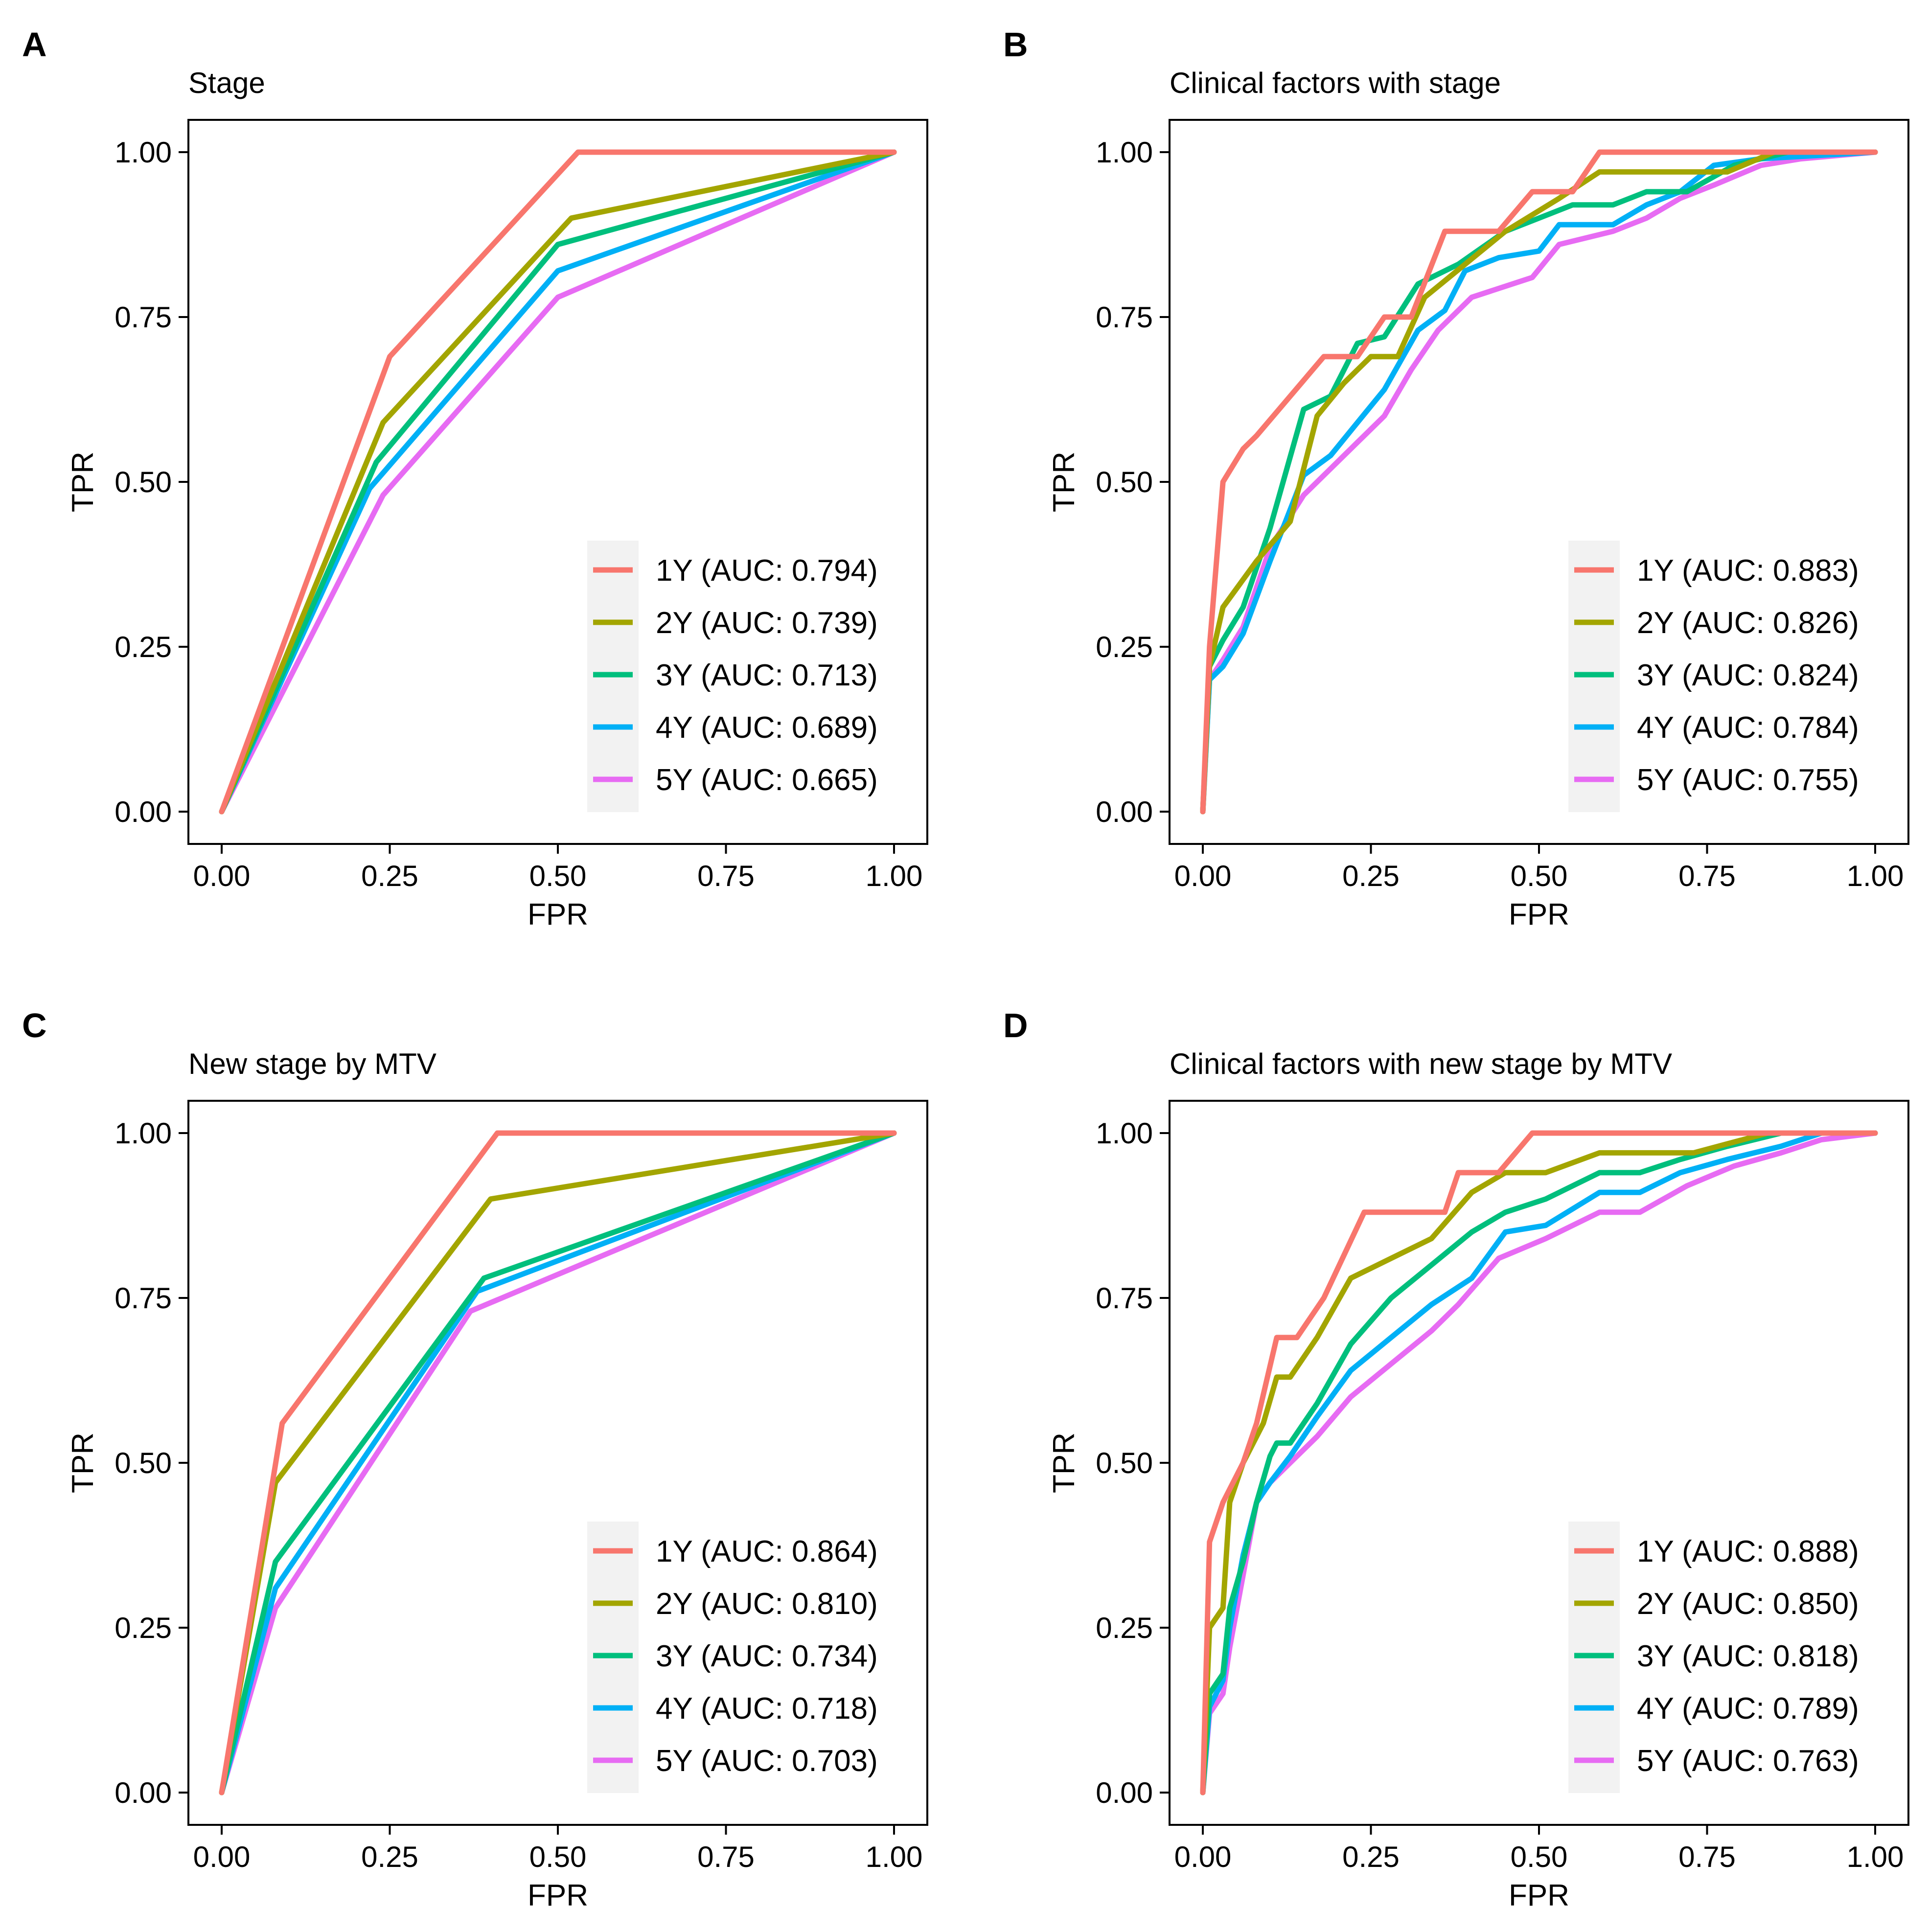 The width and height of the screenshot is (1929, 1932). I want to click on legend-label-b-1y: 1Y (AUC: 0.883), so click(1748, 571).